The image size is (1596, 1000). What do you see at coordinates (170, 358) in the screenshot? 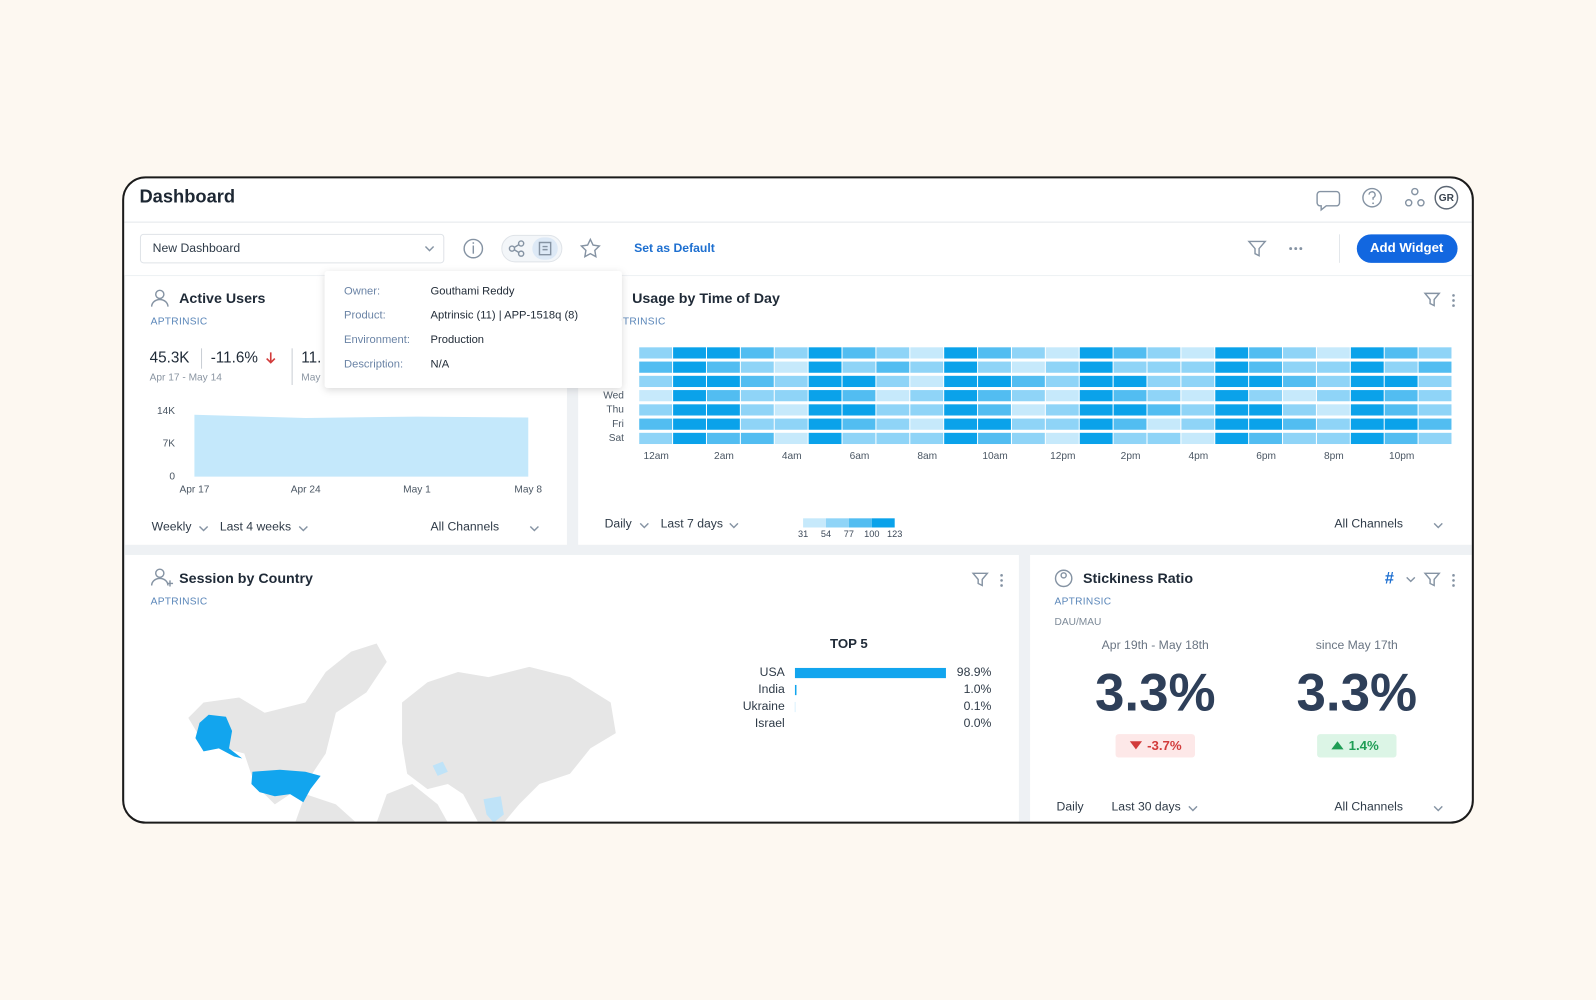
I see `kpi-value: 45.3K` at bounding box center [170, 358].